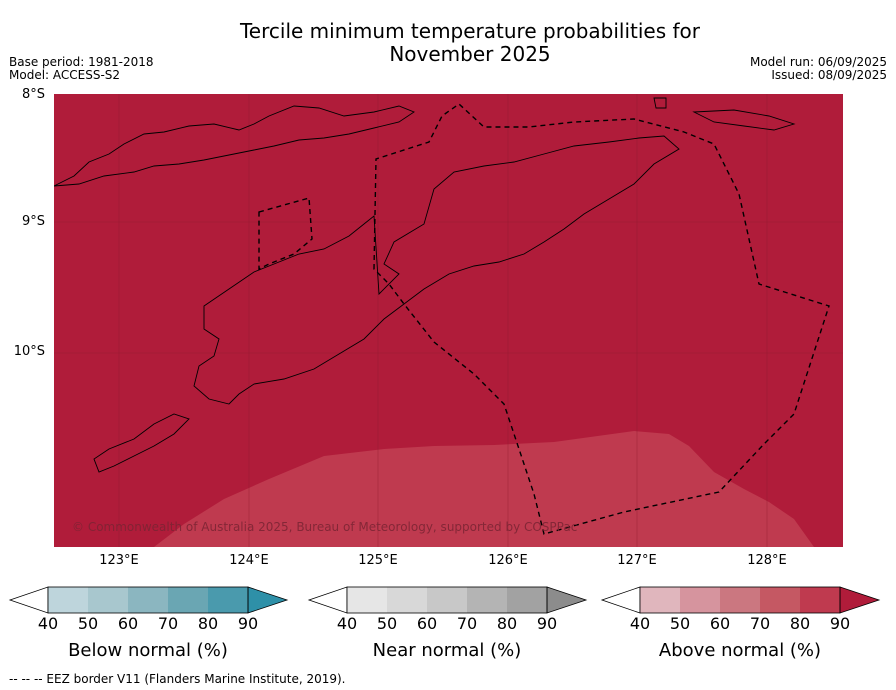  Describe the element at coordinates (33, 94) in the screenshot. I see `lat-label-8s: 8°S` at that location.